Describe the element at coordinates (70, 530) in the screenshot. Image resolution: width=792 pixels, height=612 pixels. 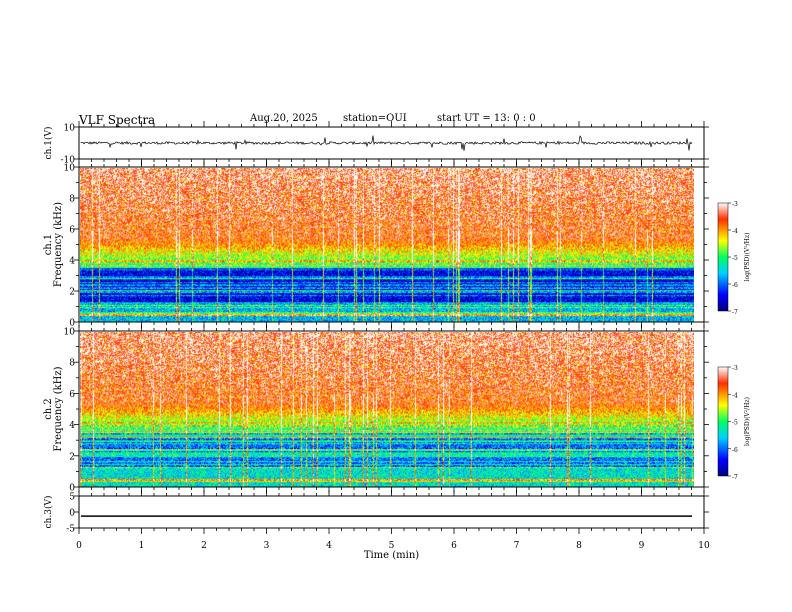
I see `y-tick-label: -5` at that location.